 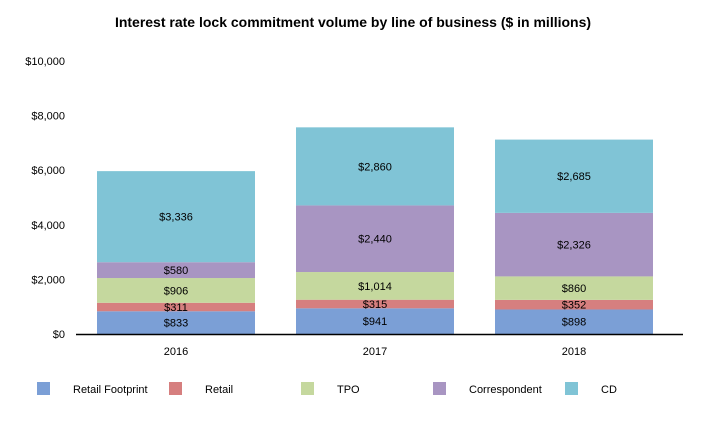 What do you see at coordinates (59, 335) in the screenshot?
I see `y-tick-label: $0` at bounding box center [59, 335].